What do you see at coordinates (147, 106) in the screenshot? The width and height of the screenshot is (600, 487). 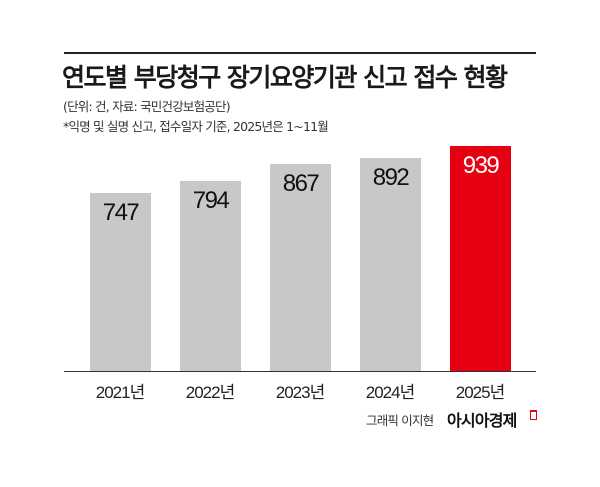 I see `unit-source-note: (단위: 건, 자료: 국민건강보험공단)` at bounding box center [147, 106].